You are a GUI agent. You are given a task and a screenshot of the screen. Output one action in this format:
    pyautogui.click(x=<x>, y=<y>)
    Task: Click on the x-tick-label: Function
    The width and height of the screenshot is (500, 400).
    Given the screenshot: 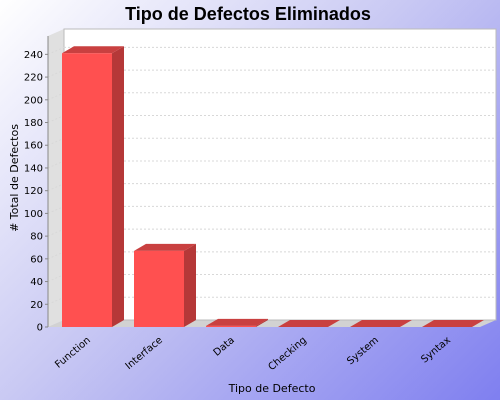 What is the action you would take?
    pyautogui.click(x=73, y=353)
    